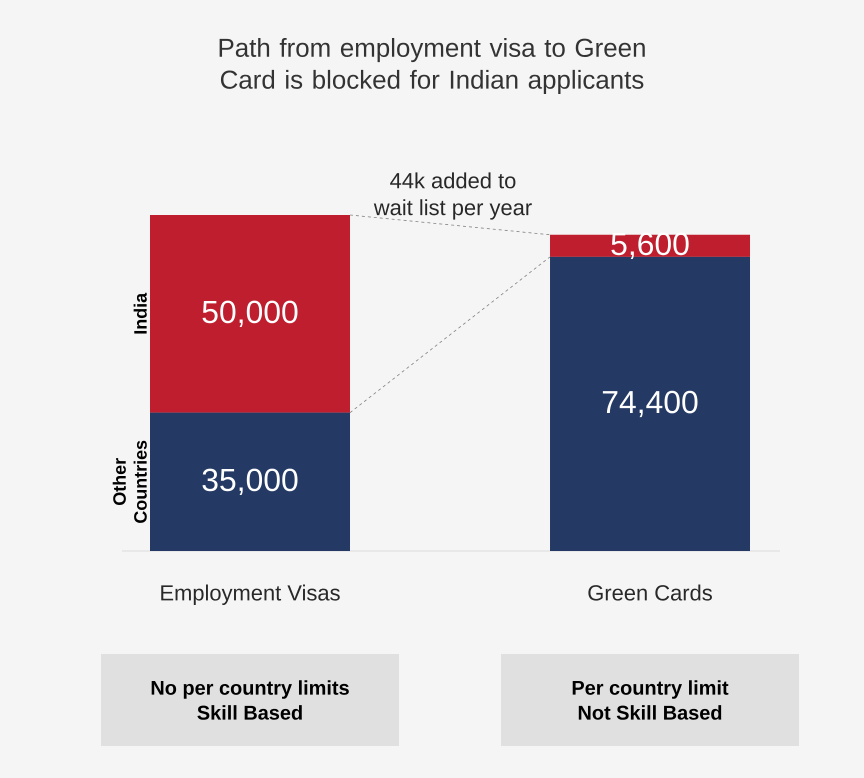 The width and height of the screenshot is (864, 778). Describe the element at coordinates (453, 209) in the screenshot. I see `annotation: wait list per year` at that location.